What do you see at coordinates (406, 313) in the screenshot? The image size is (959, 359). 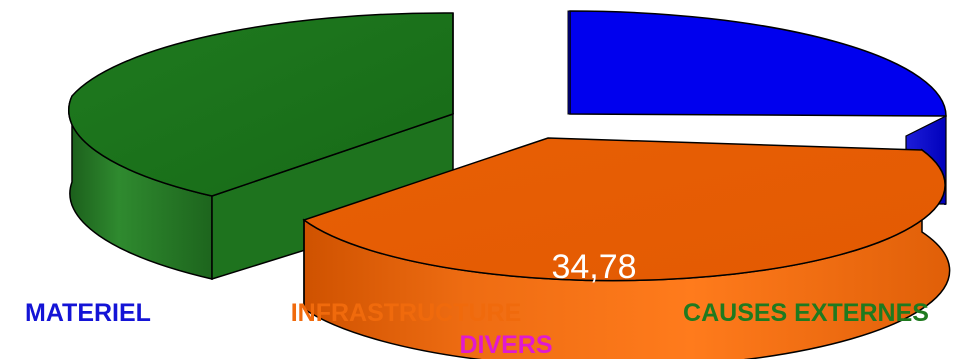 I see `slice-label-infrastructure: INFRASTRUCTURE` at bounding box center [406, 313].